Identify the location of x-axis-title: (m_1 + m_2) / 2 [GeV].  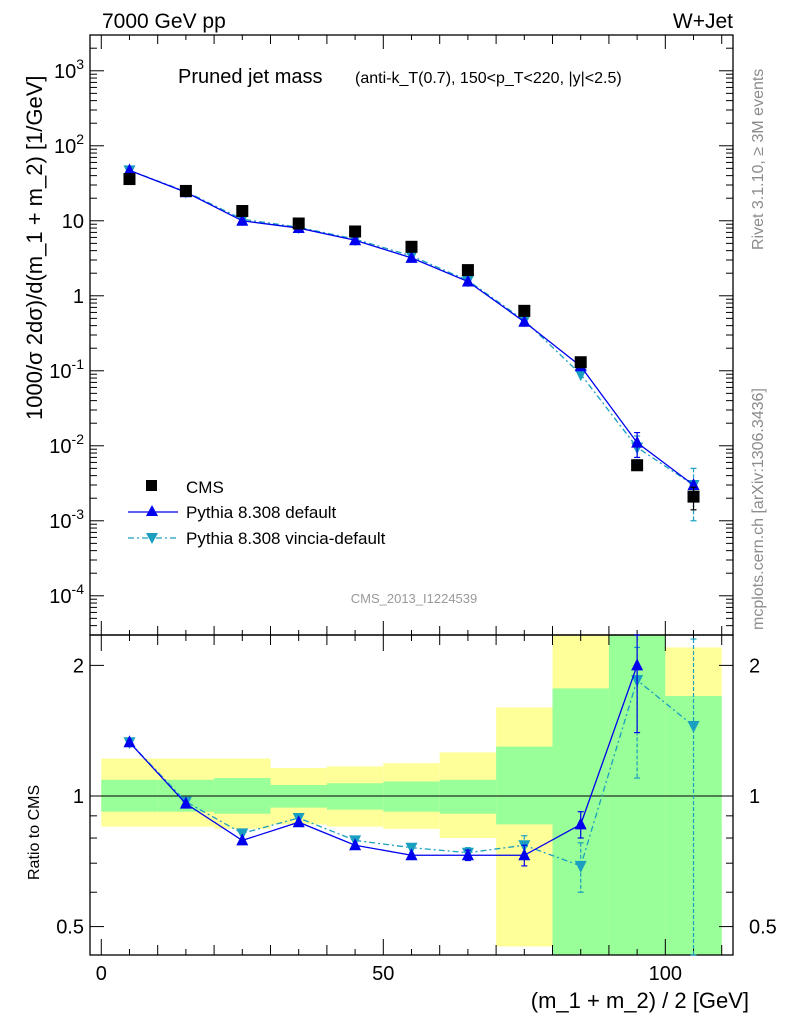
(640, 1000).